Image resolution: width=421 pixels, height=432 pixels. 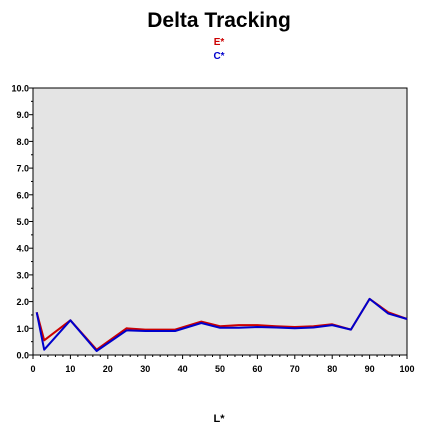 What do you see at coordinates (22, 115) in the screenshot?
I see `y-tick-label: 9.0` at bounding box center [22, 115].